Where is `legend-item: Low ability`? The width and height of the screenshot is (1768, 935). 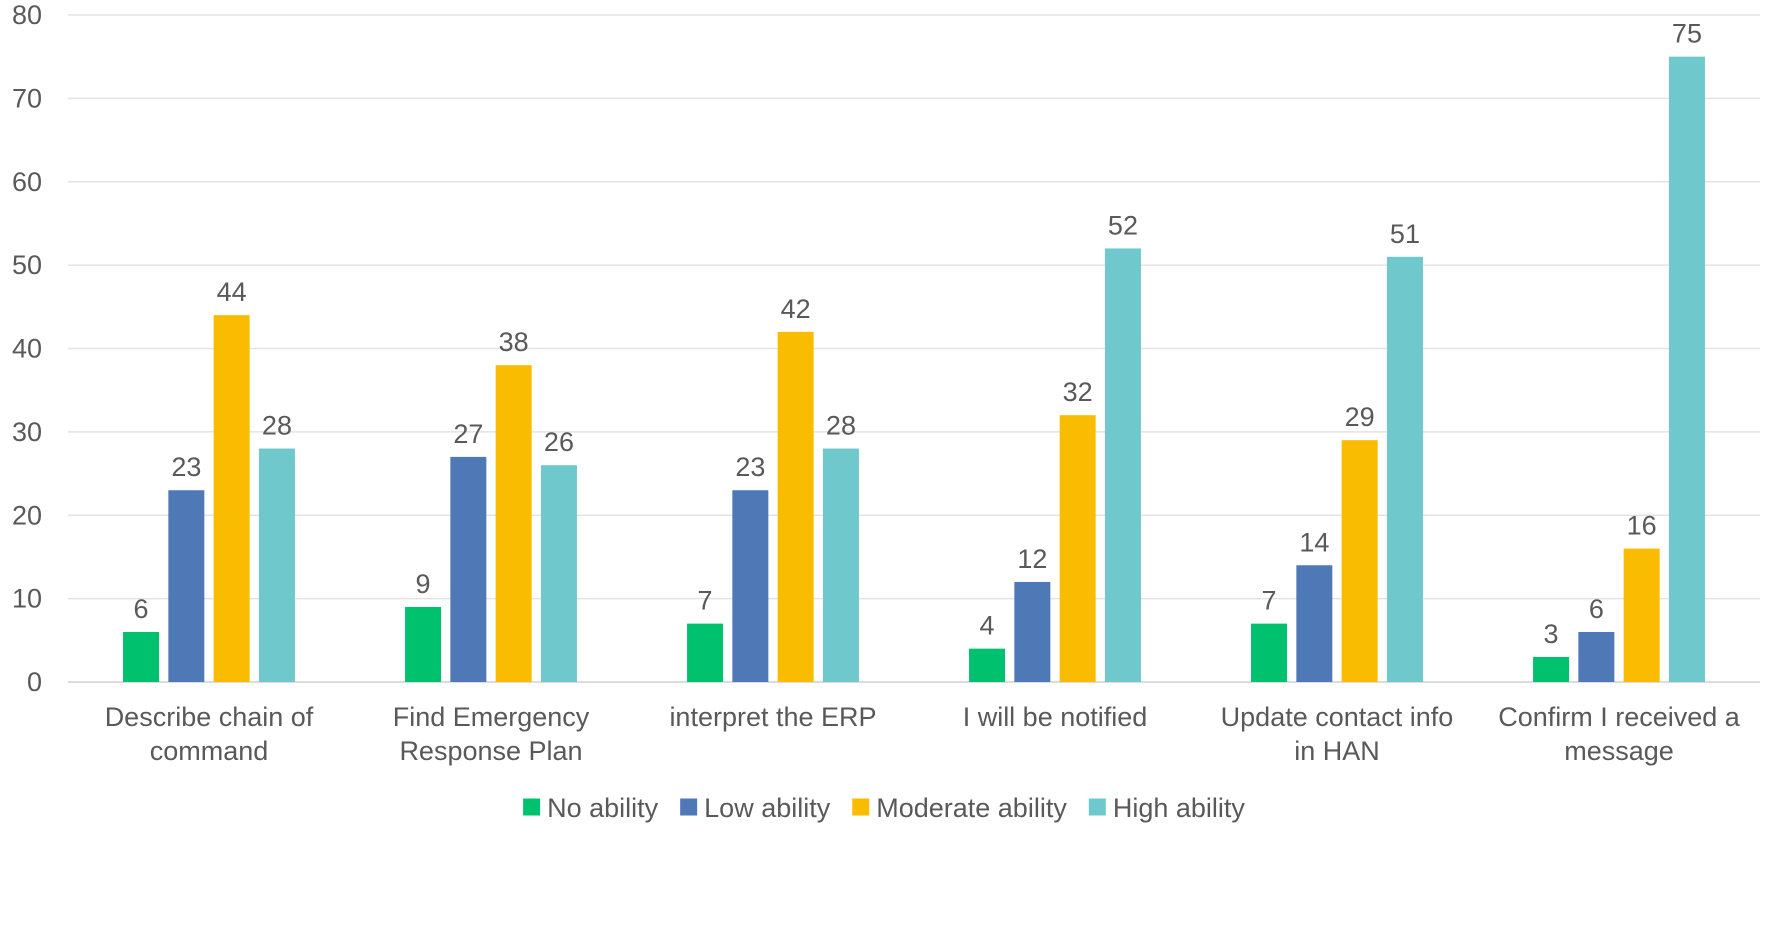 legend-item: Low ability is located at coordinates (755, 808).